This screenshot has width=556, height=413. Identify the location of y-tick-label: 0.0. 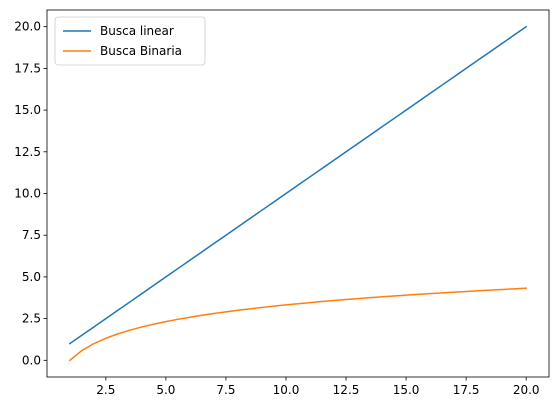
(31, 360).